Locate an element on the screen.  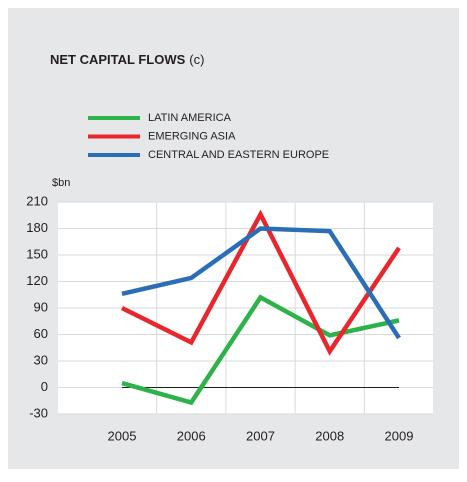
x-tick-label: 2006 is located at coordinates (191, 435).